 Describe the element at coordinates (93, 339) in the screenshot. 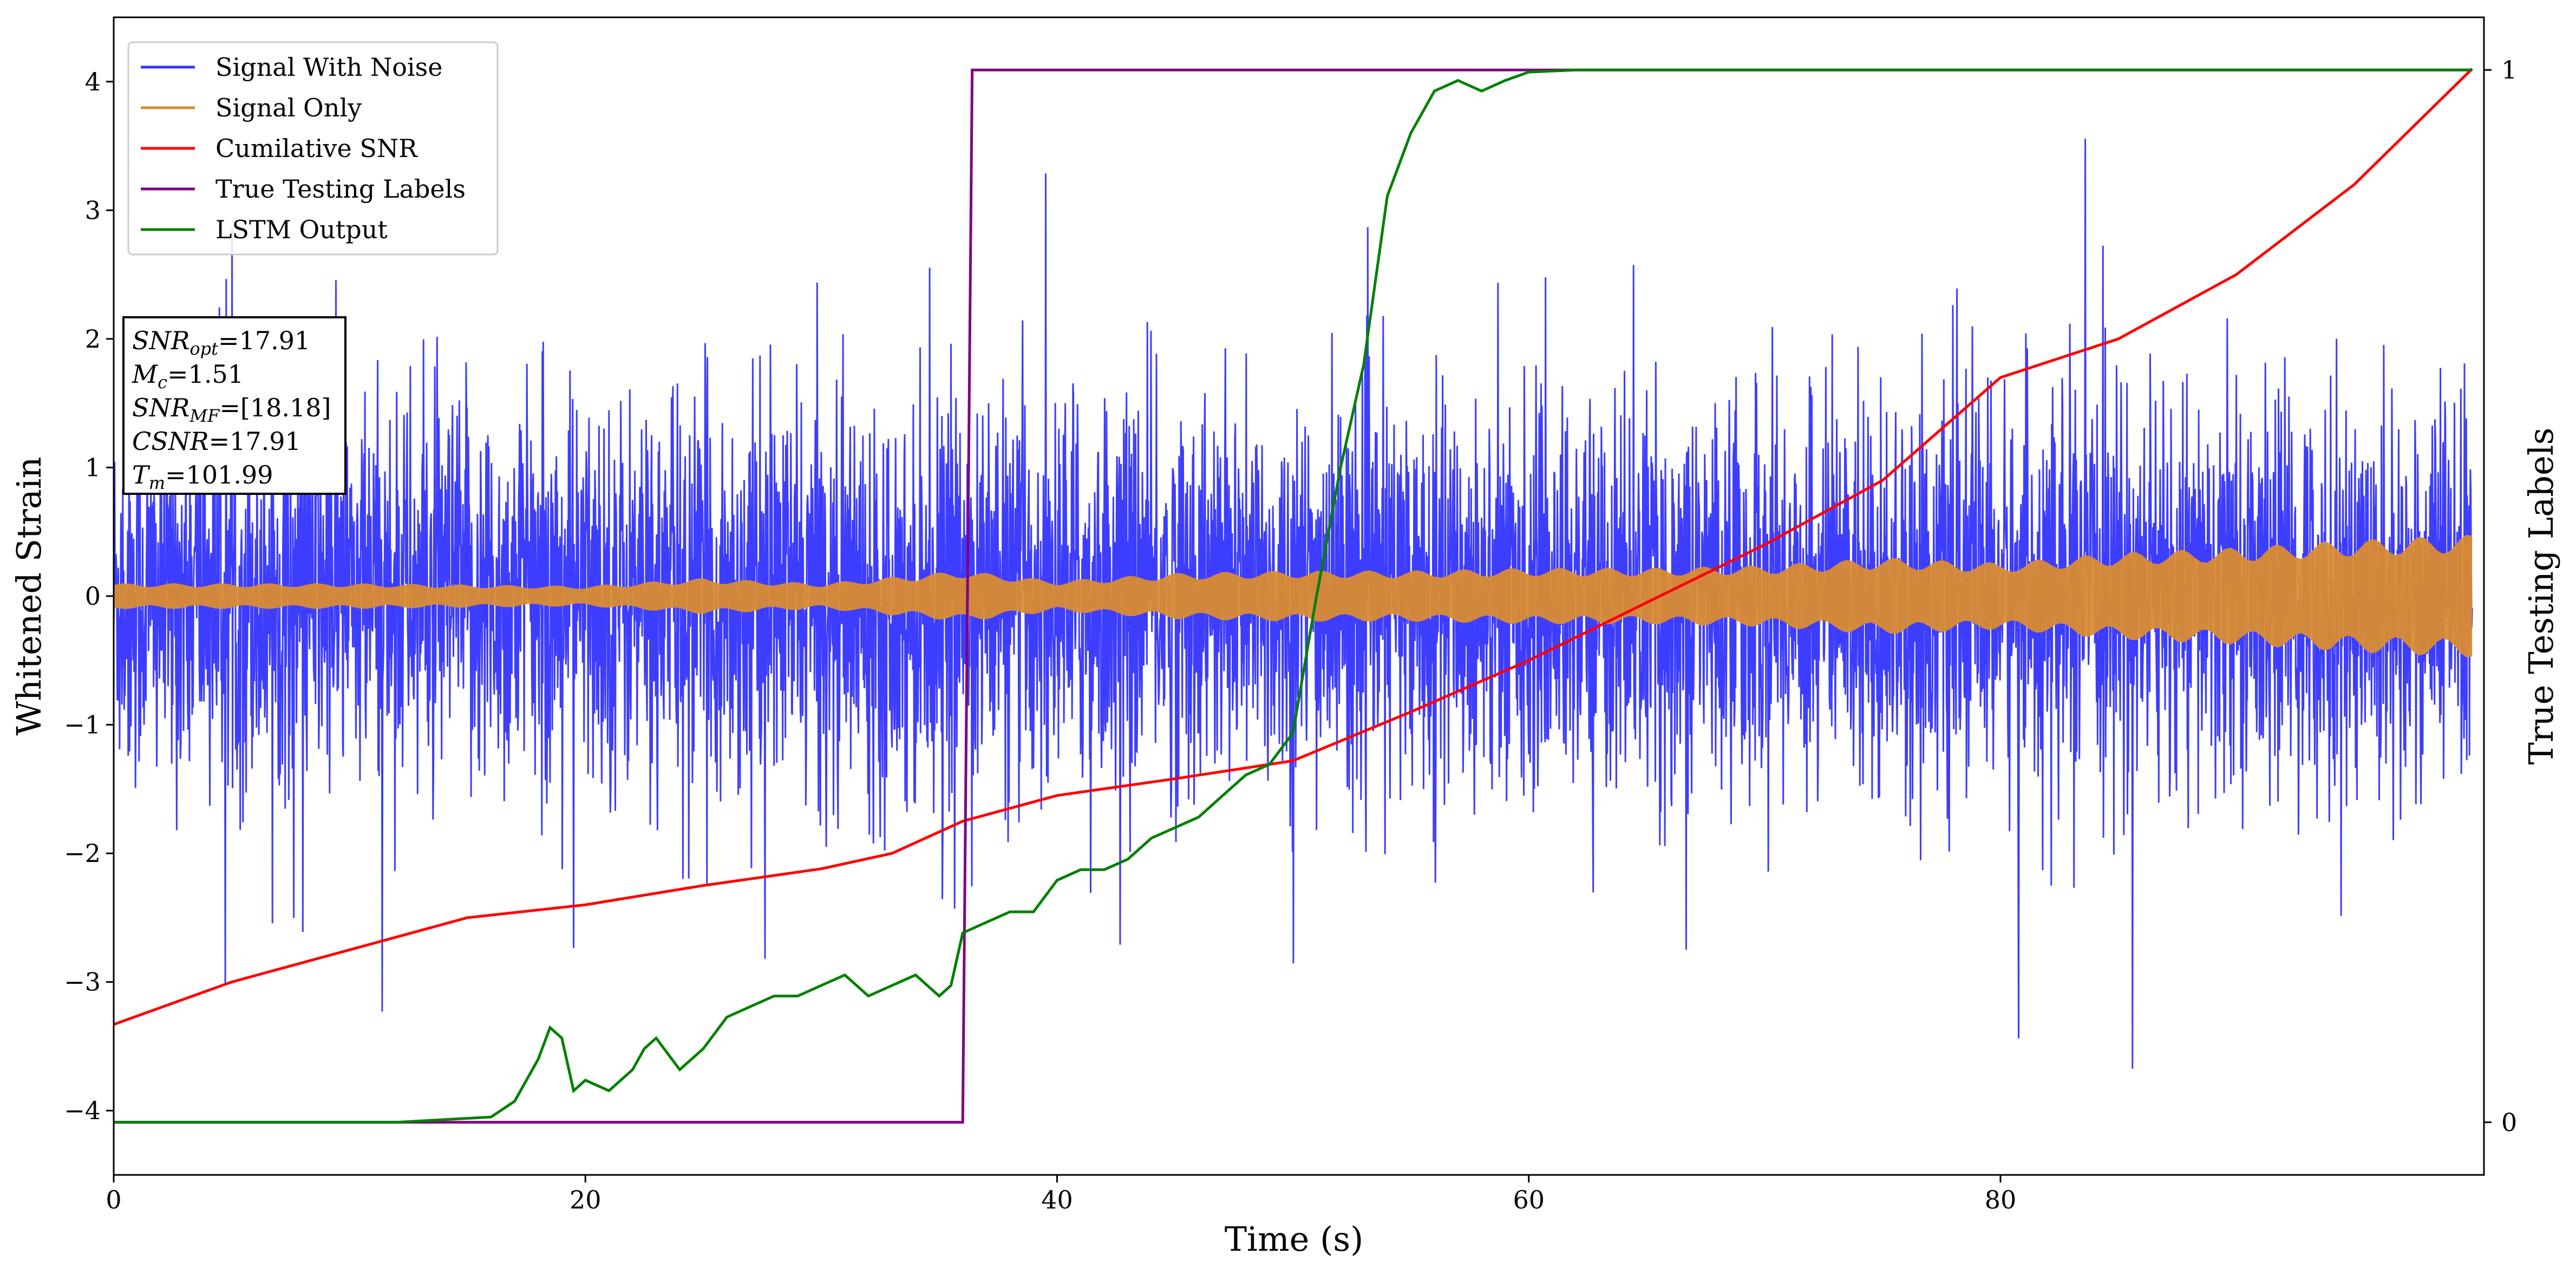

I see `y-tick-label: 2` at that location.